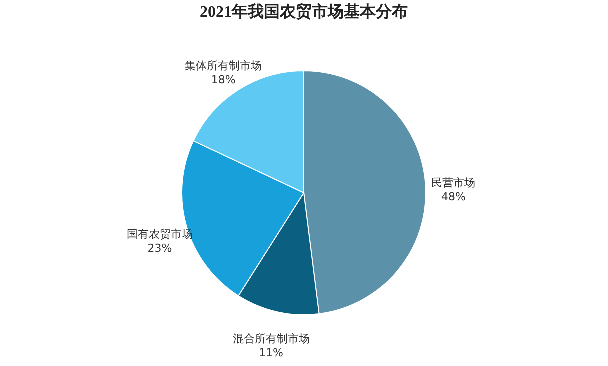  I want to click on data-label: 11%, so click(271, 353).